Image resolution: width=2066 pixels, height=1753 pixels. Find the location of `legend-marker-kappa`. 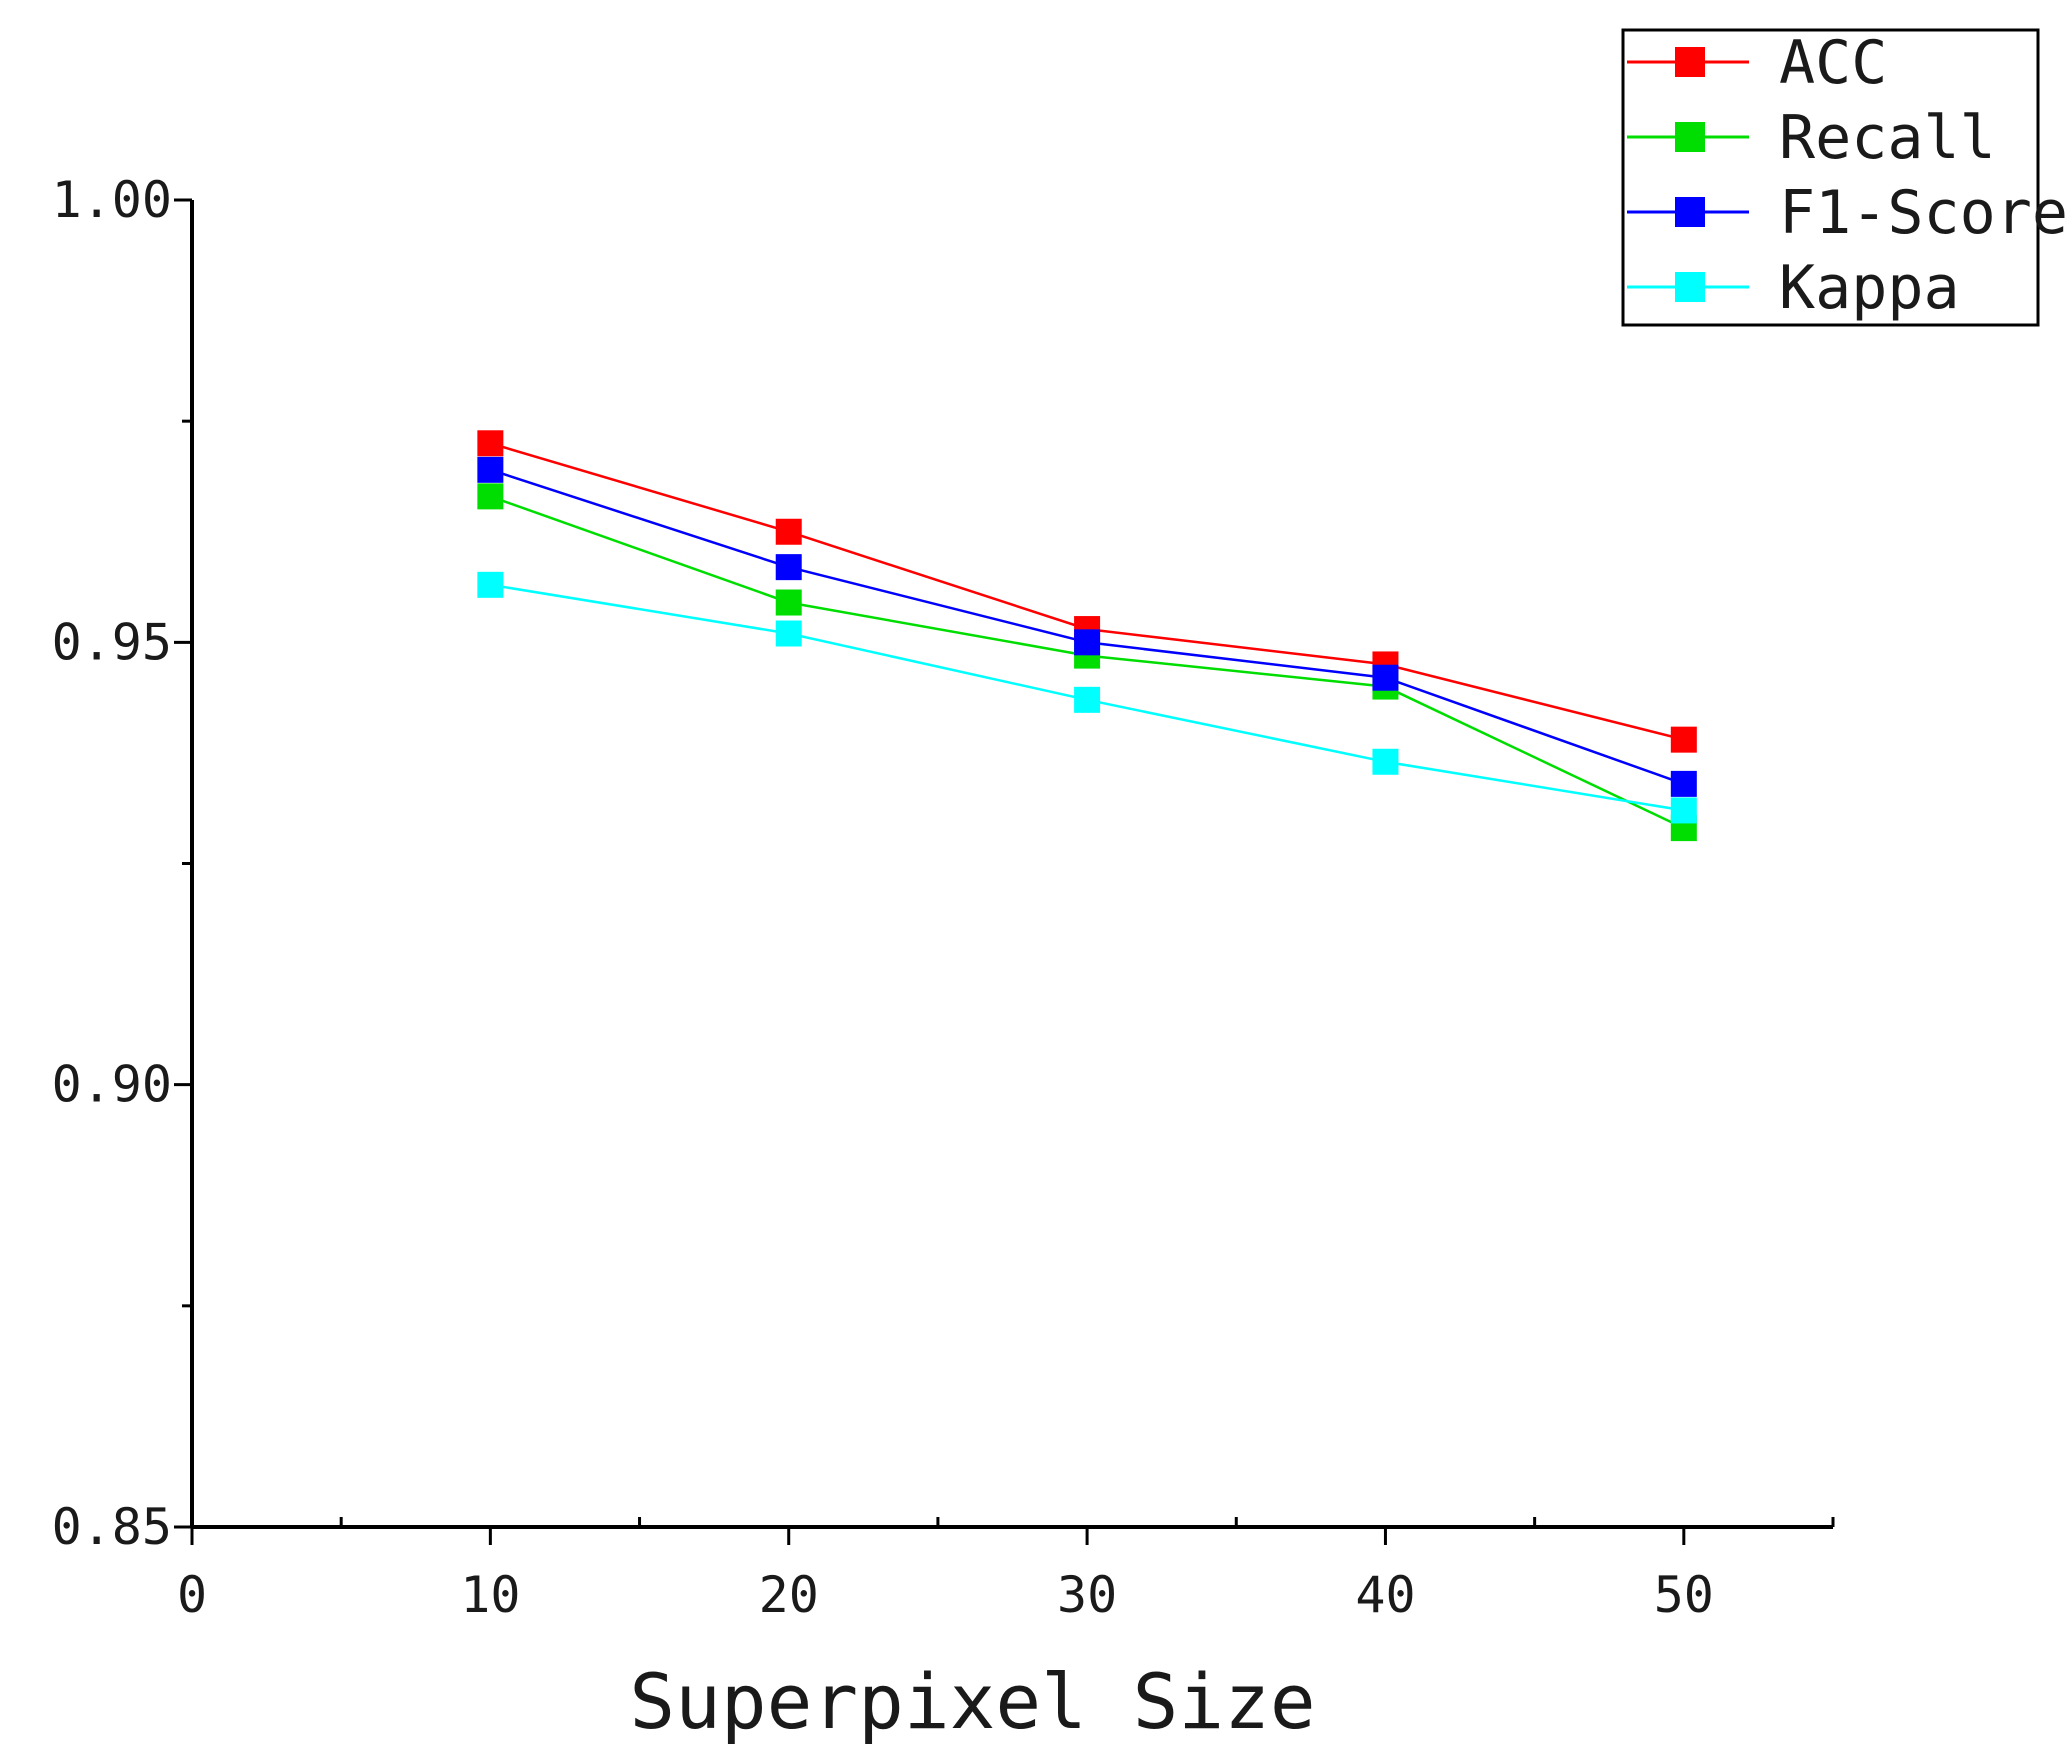

legend-marker-kappa is located at coordinates (1690, 287).